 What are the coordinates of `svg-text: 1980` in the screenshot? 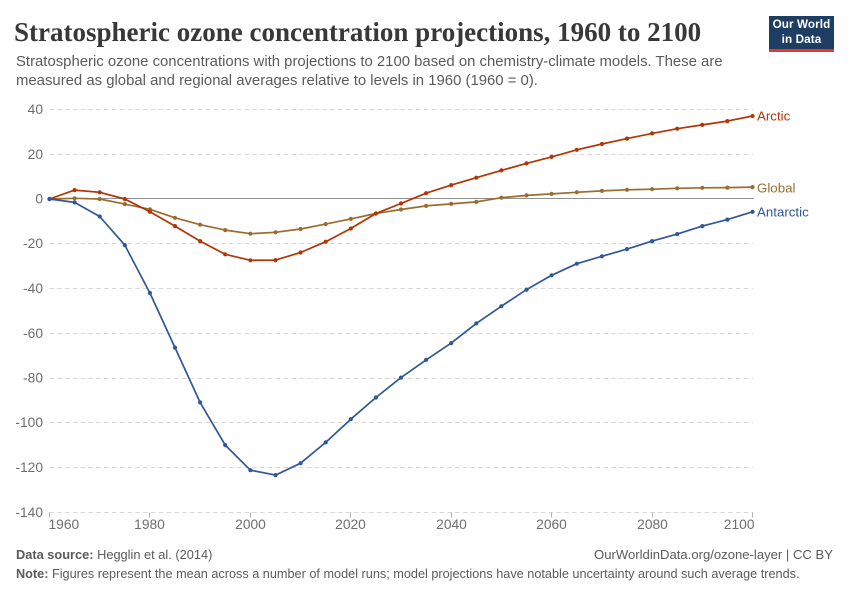 It's located at (149, 524).